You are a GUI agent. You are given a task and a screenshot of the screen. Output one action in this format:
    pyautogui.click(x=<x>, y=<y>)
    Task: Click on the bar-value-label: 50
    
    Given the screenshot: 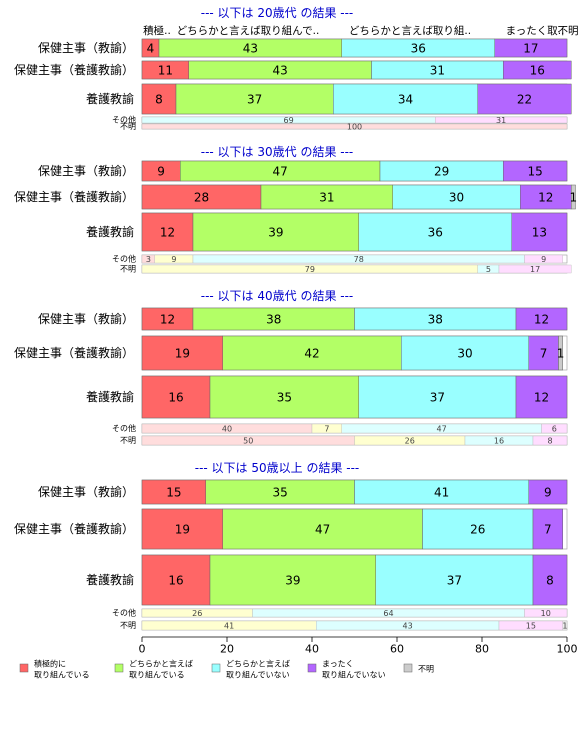 What is the action you would take?
    pyautogui.click(x=248, y=441)
    